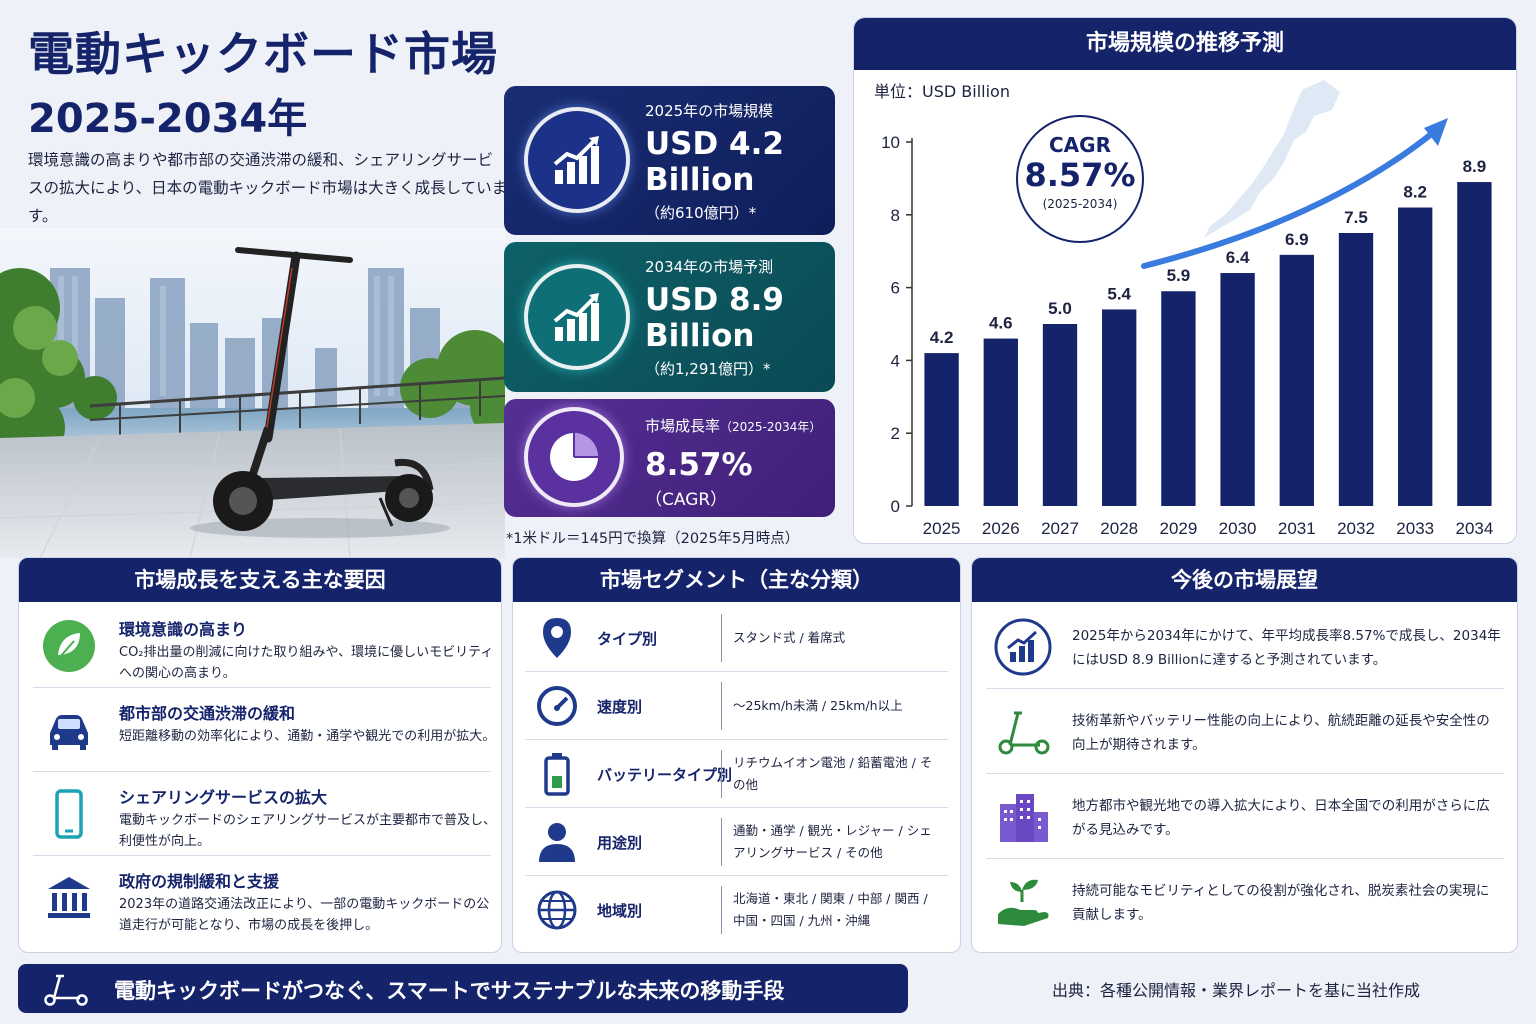 The image size is (1536, 1024). I want to click on stat-card-2034: 2034年の市場予測 USD 8.9 Billion （約1,291億円）*, so click(669, 317).